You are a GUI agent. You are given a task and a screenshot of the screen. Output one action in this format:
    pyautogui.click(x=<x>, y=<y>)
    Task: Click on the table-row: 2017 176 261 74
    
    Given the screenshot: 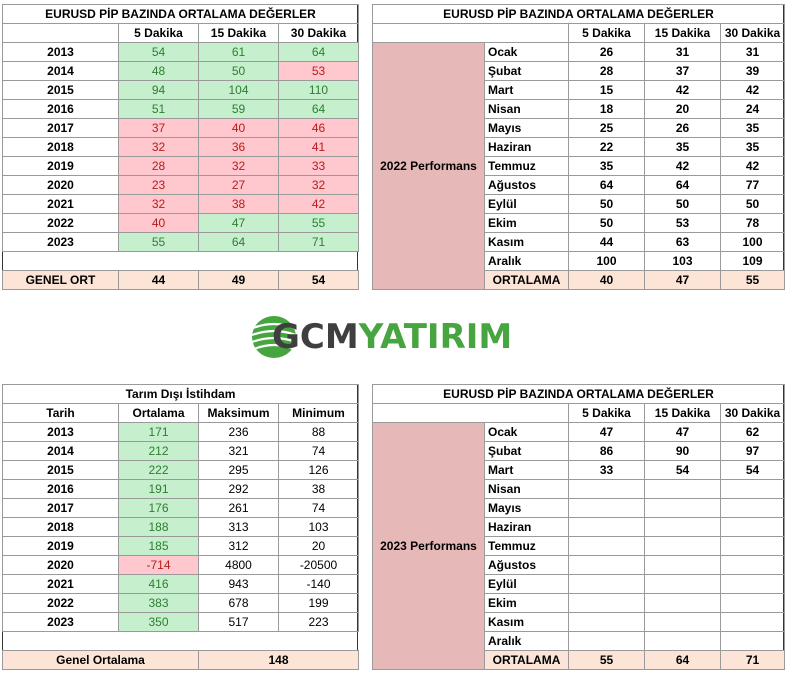 What is the action you would take?
    pyautogui.click(x=180, y=508)
    